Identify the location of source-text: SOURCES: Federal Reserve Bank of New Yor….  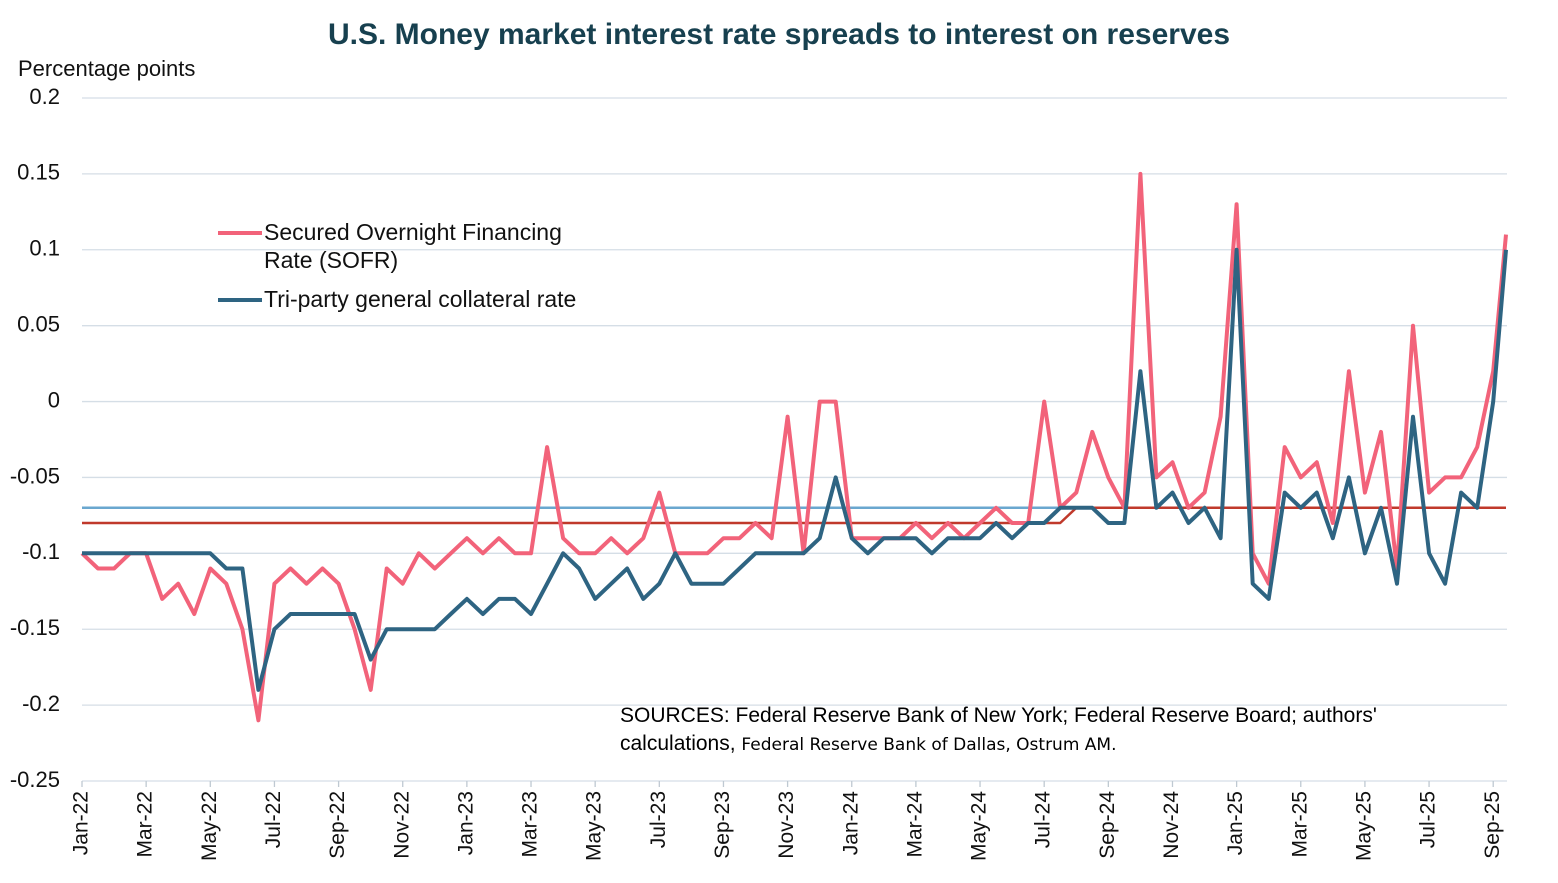
(998, 729).